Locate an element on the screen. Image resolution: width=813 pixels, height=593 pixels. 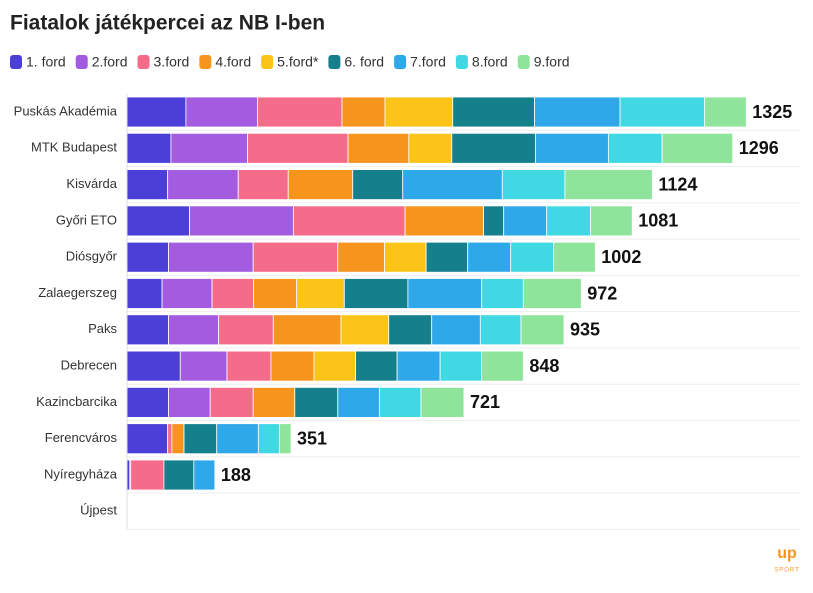
y-tick-label: Zalaegerszeg is located at coordinates (77, 292).